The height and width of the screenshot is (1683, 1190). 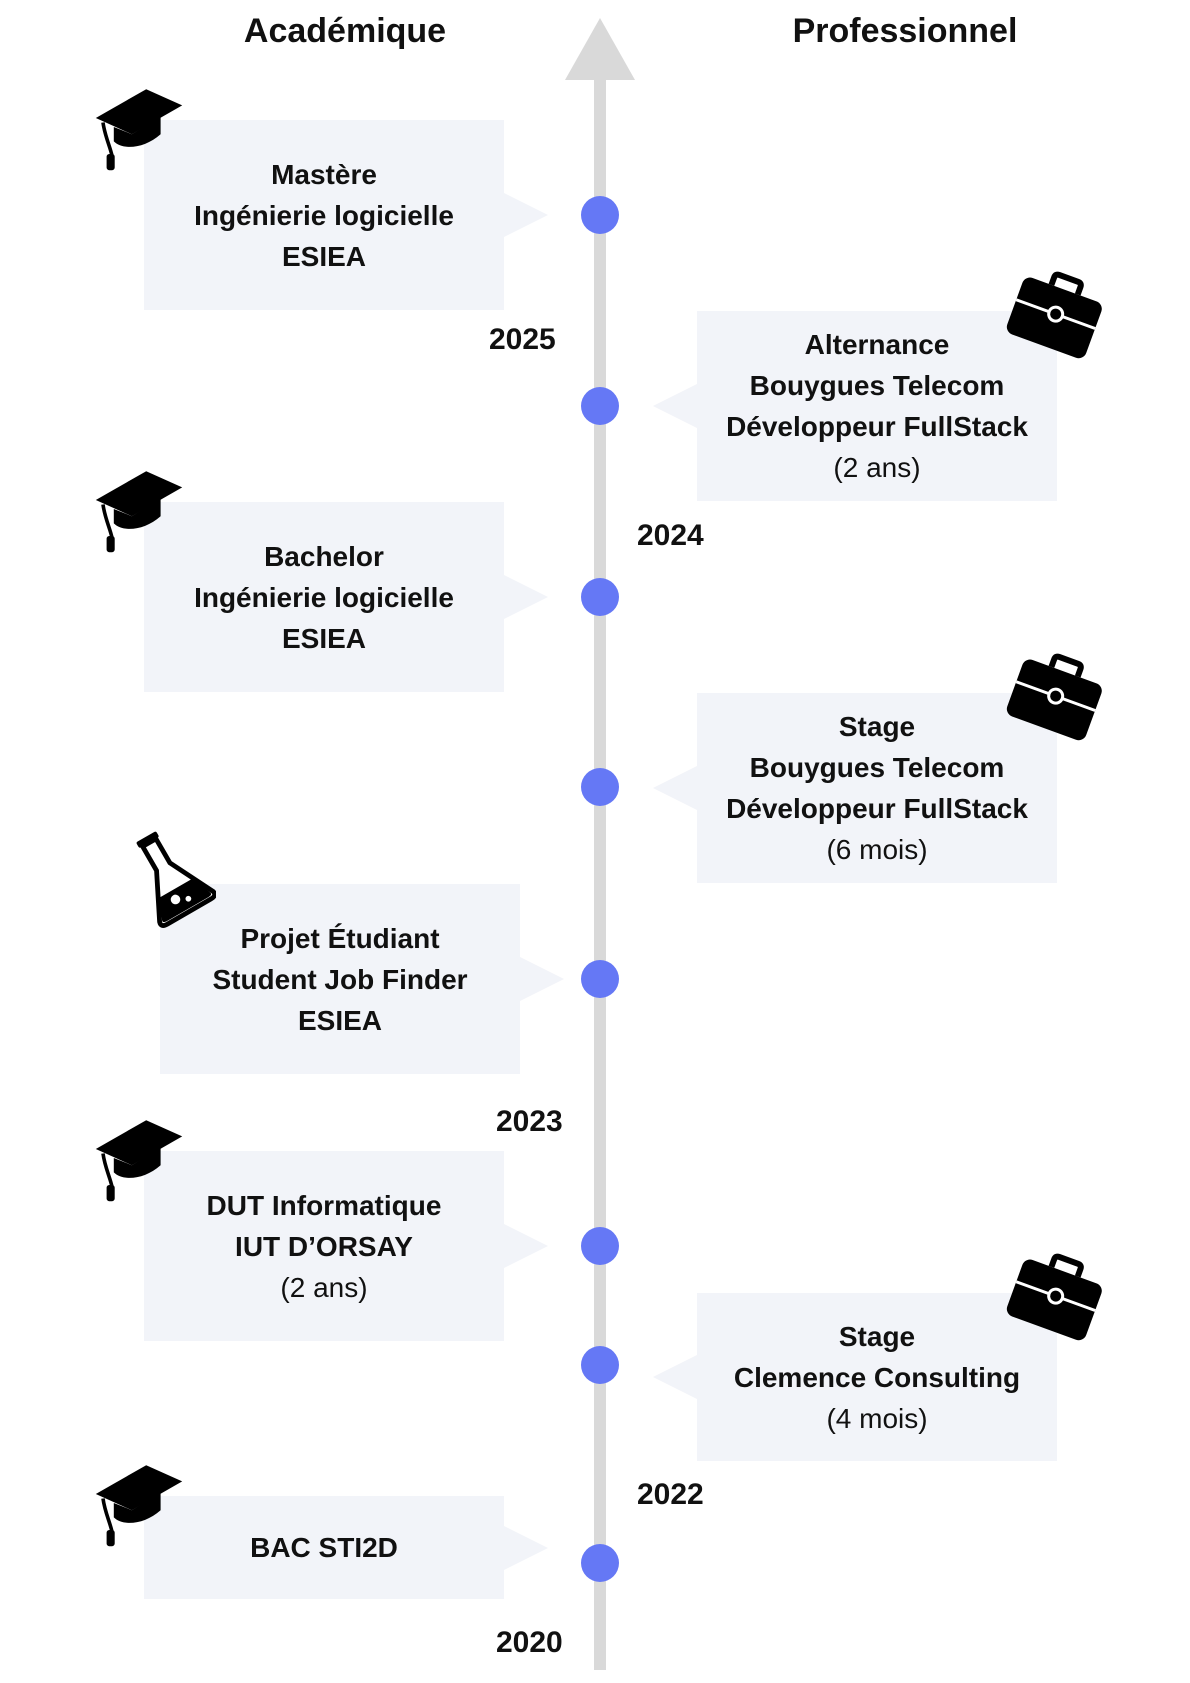 I want to click on professional-entry-stage-clemence: Stage Clemence Consulting (4 mois), so click(x=855, y=1377).